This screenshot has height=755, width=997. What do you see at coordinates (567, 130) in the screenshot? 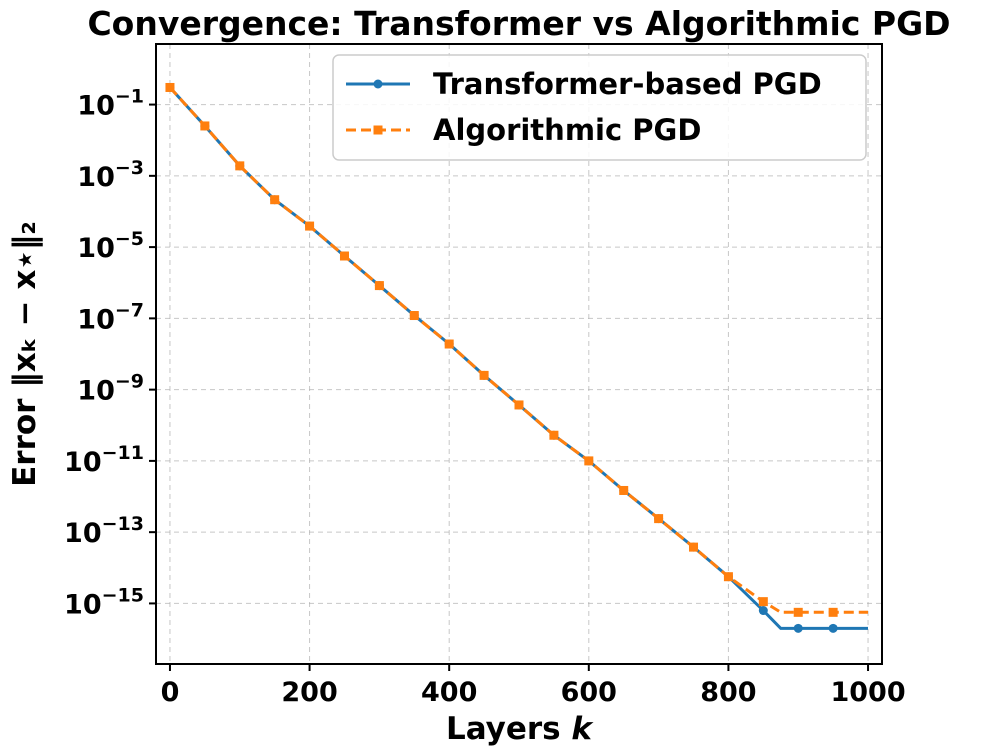
I see `legend-label-2: Algorithmic PGD` at bounding box center [567, 130].